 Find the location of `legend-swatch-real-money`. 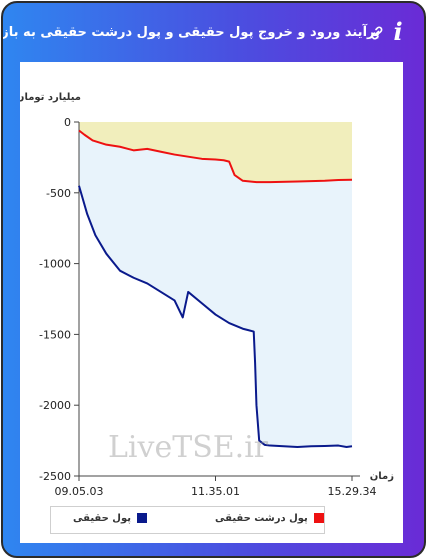

legend-swatch-real-money is located at coordinates (141, 518).